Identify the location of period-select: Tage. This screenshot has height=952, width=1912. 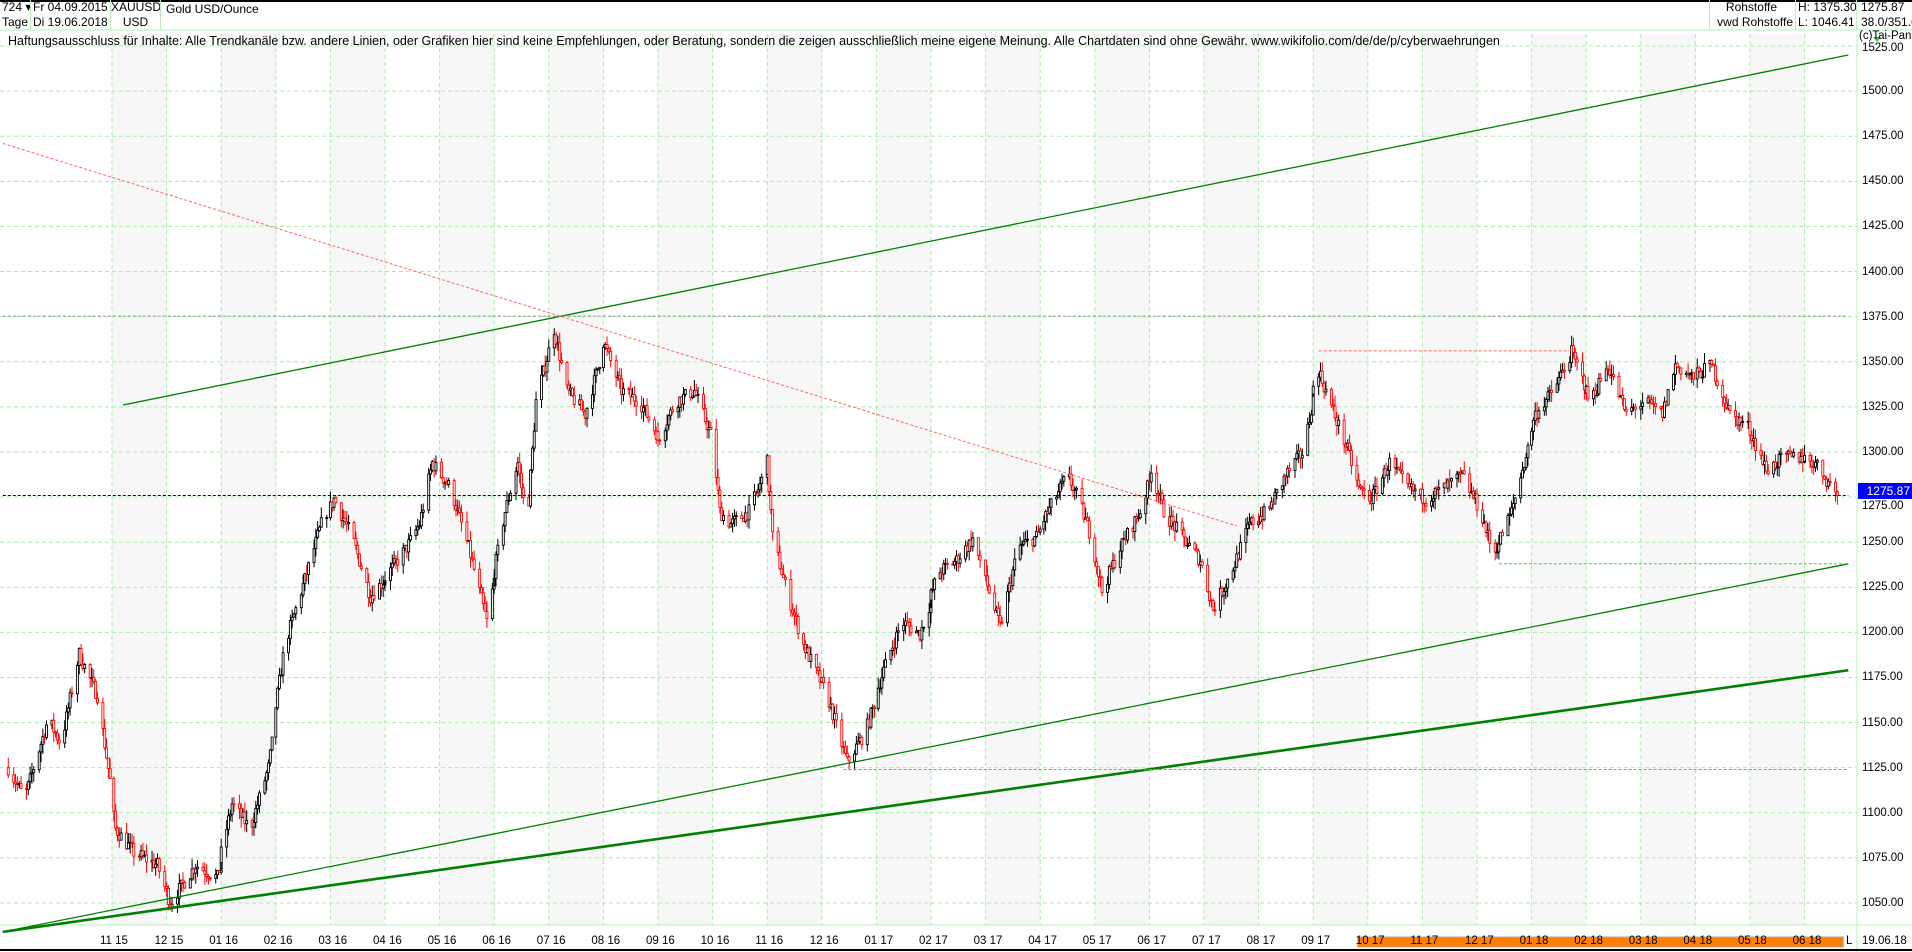
(15, 22).